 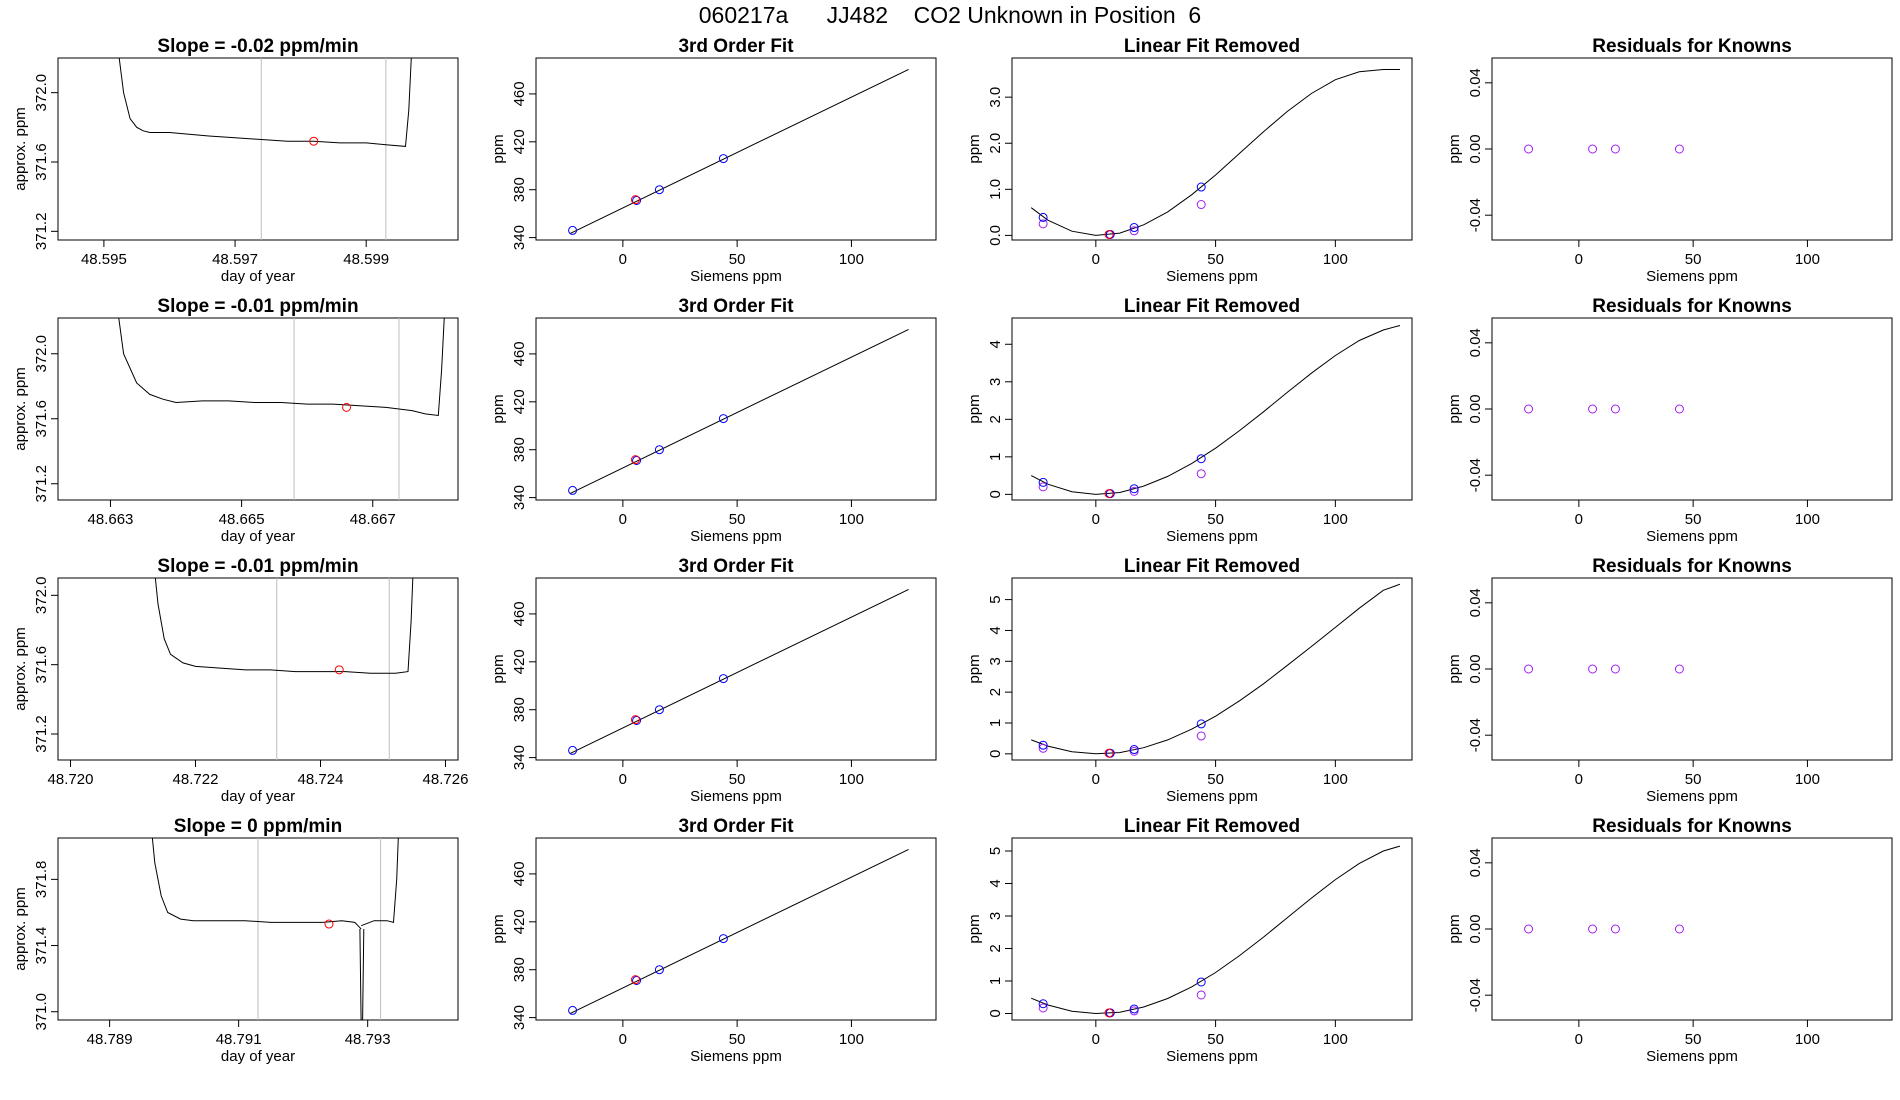 What do you see at coordinates (995, 97) in the screenshot?
I see `y-tick-label: 3.0` at bounding box center [995, 97].